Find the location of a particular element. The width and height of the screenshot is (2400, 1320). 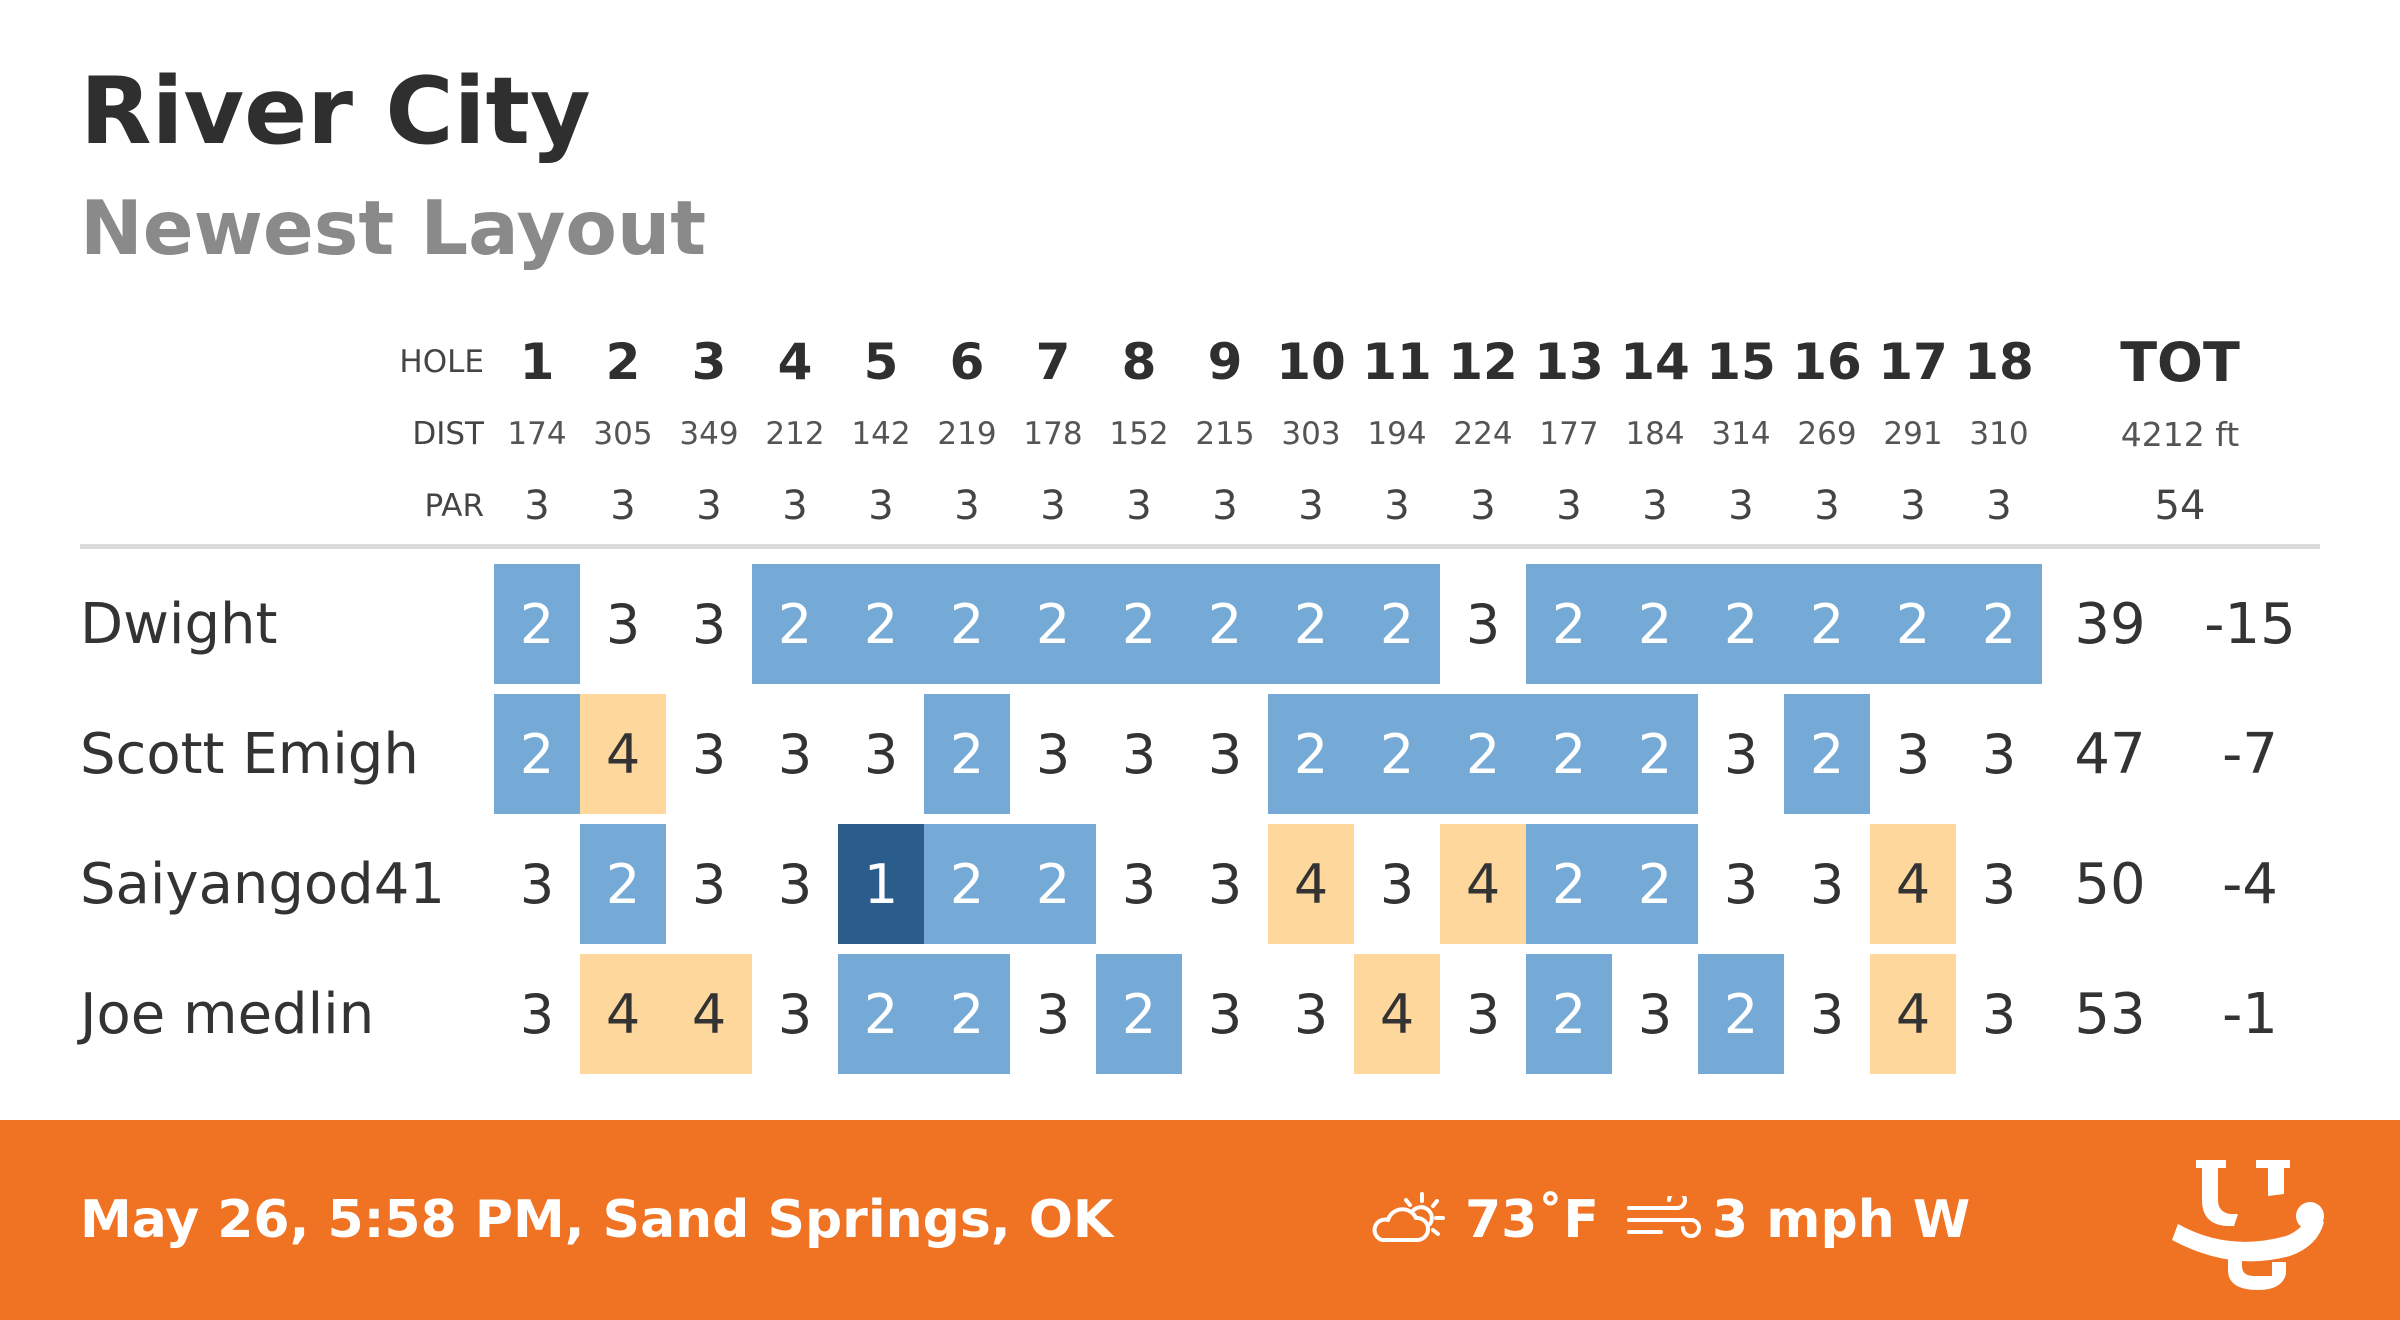

course-title: River City is located at coordinates (335, 111).